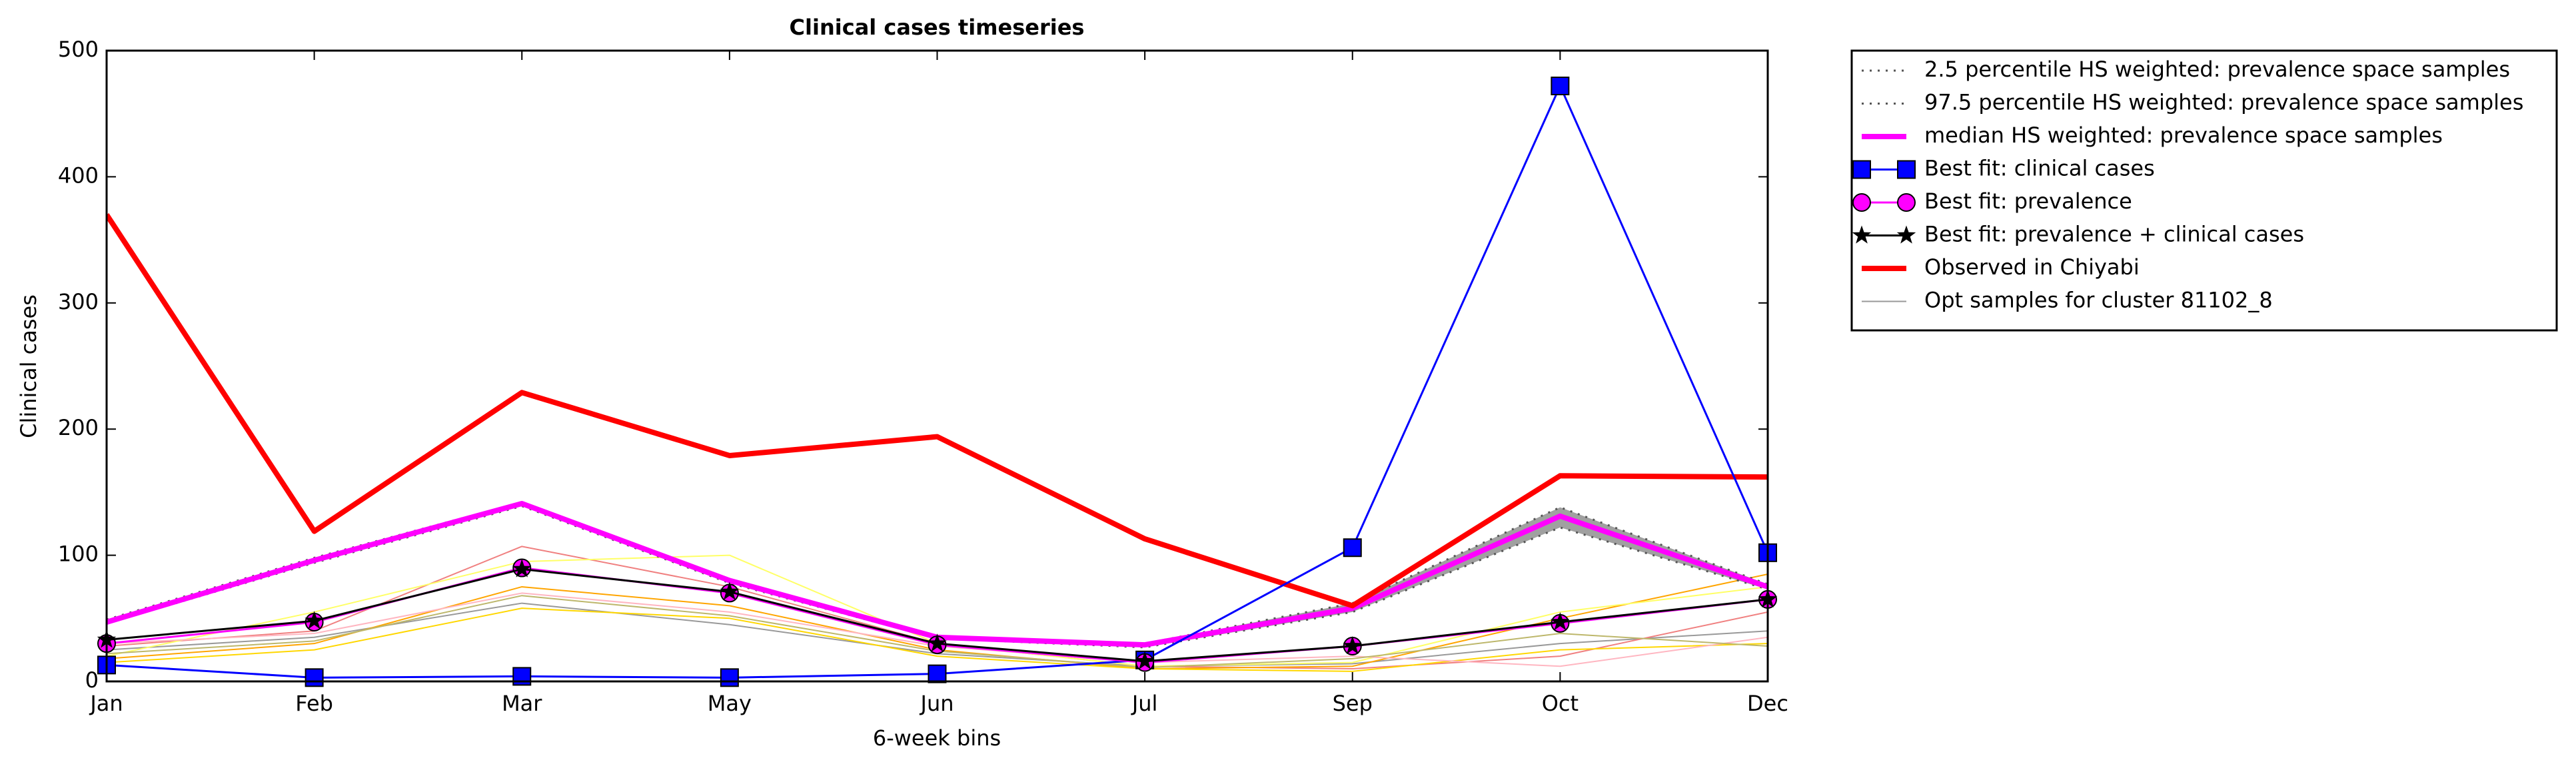 The image size is (2576, 772). What do you see at coordinates (2204, 190) in the screenshot?
I see `legend-box` at bounding box center [2204, 190].